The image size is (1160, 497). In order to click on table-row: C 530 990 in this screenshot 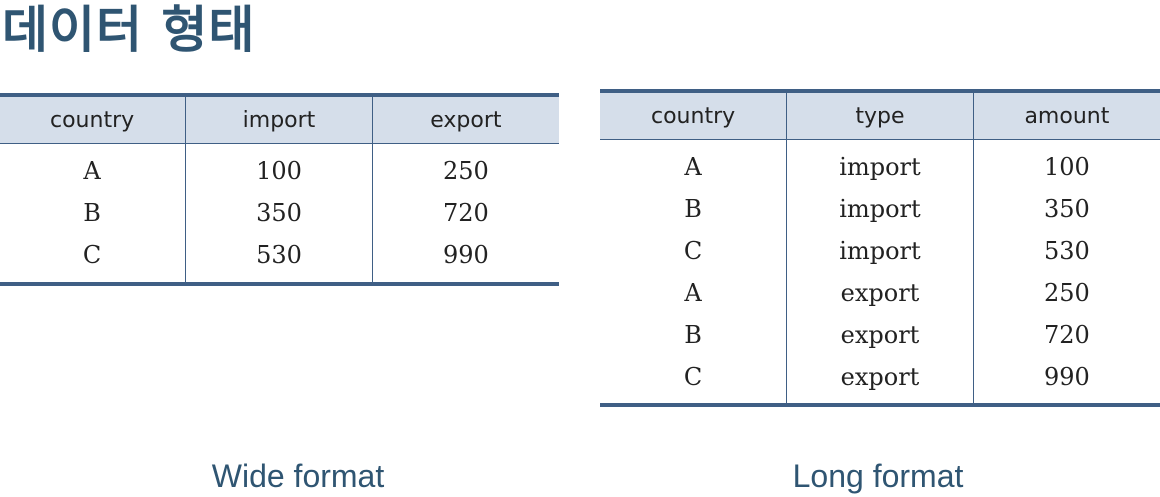, I will do `click(279, 259)`.